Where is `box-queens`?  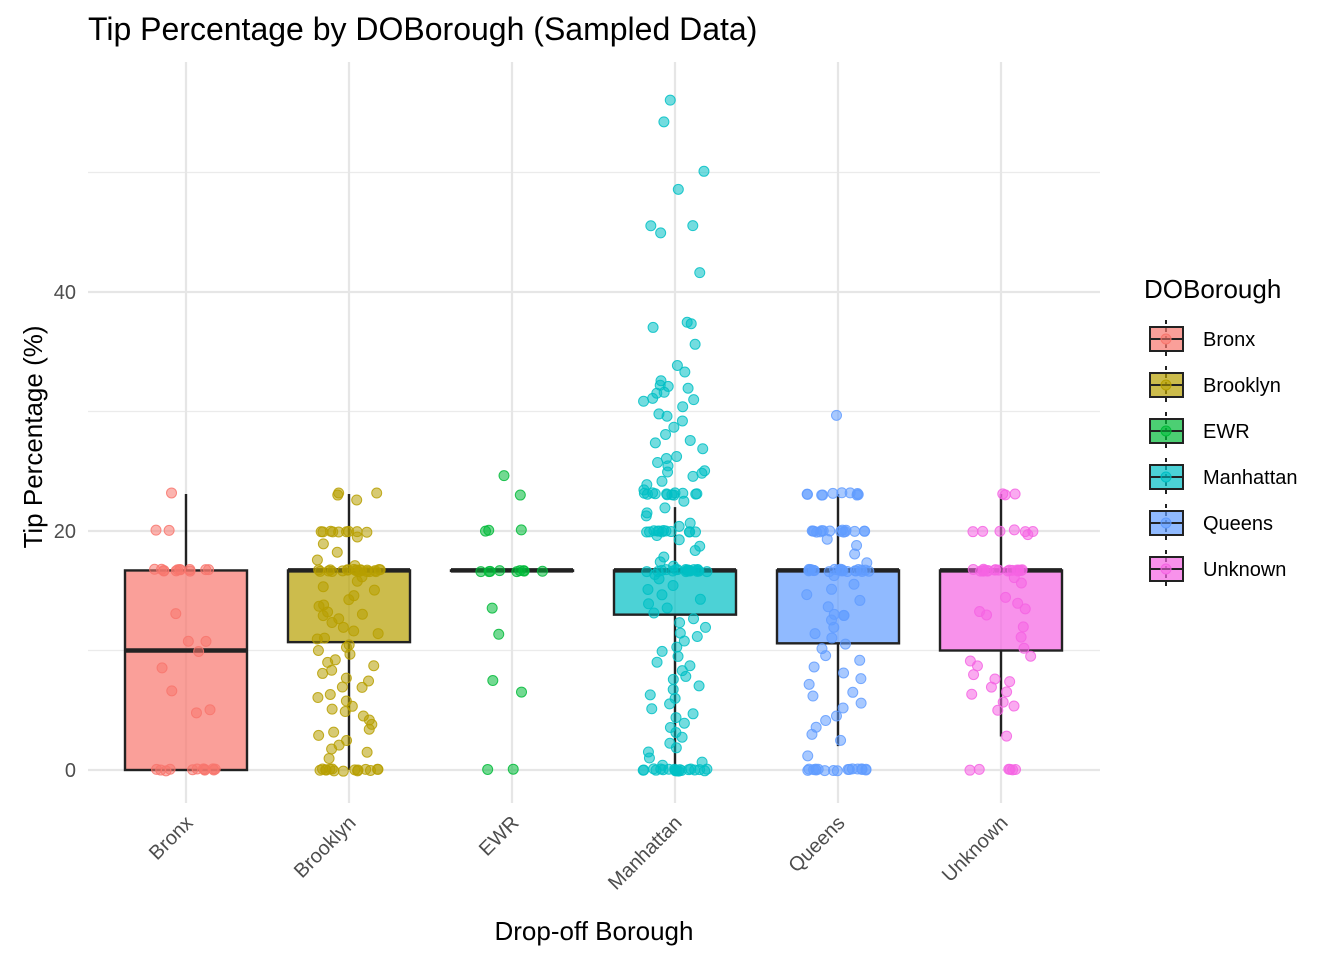 box-queens is located at coordinates (838, 620).